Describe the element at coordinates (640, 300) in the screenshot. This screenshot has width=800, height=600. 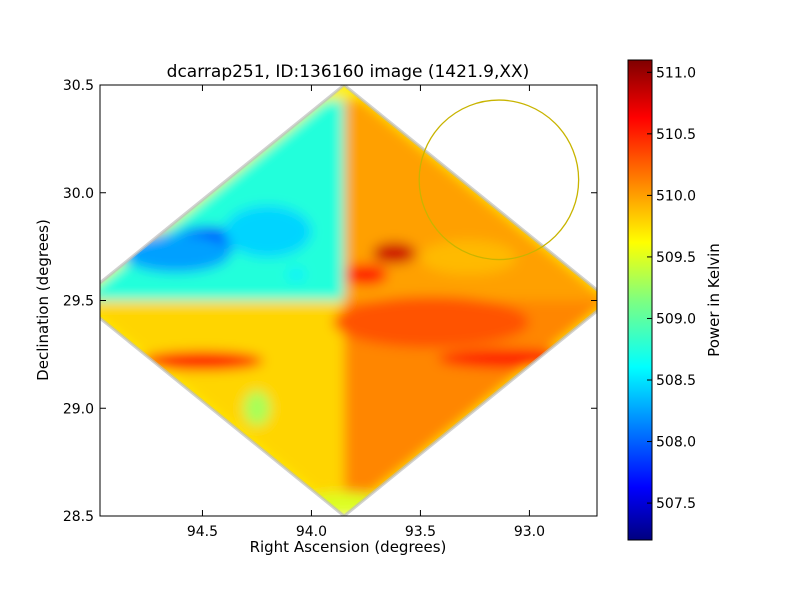
I see `colorbar-gradient` at that location.